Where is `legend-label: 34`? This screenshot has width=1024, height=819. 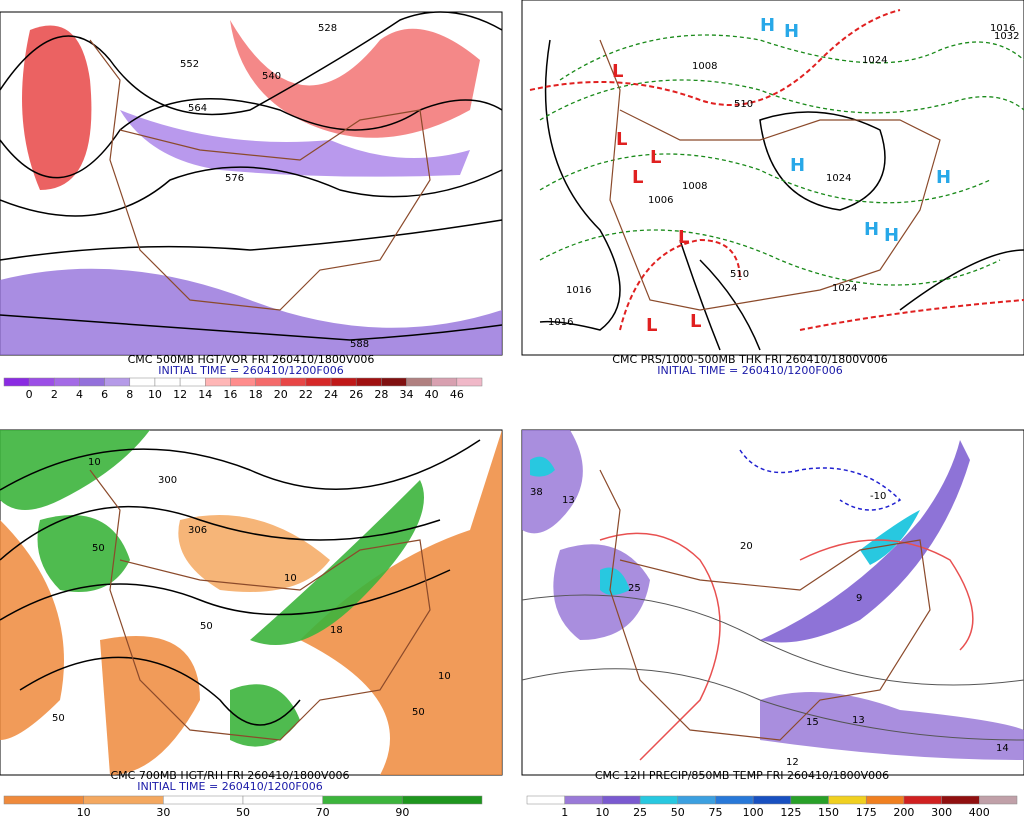 legend-label: 34 is located at coordinates (407, 394).